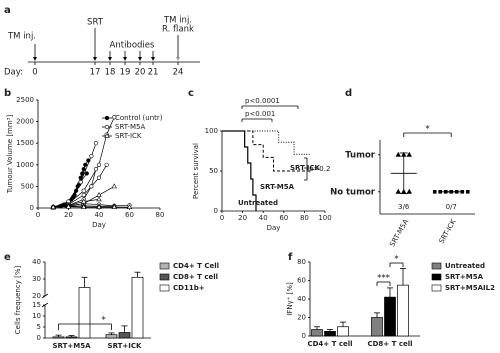 The width and height of the screenshot is (500, 353). Describe the element at coordinates (348, 93) in the screenshot. I see `panel-label: d` at that location.